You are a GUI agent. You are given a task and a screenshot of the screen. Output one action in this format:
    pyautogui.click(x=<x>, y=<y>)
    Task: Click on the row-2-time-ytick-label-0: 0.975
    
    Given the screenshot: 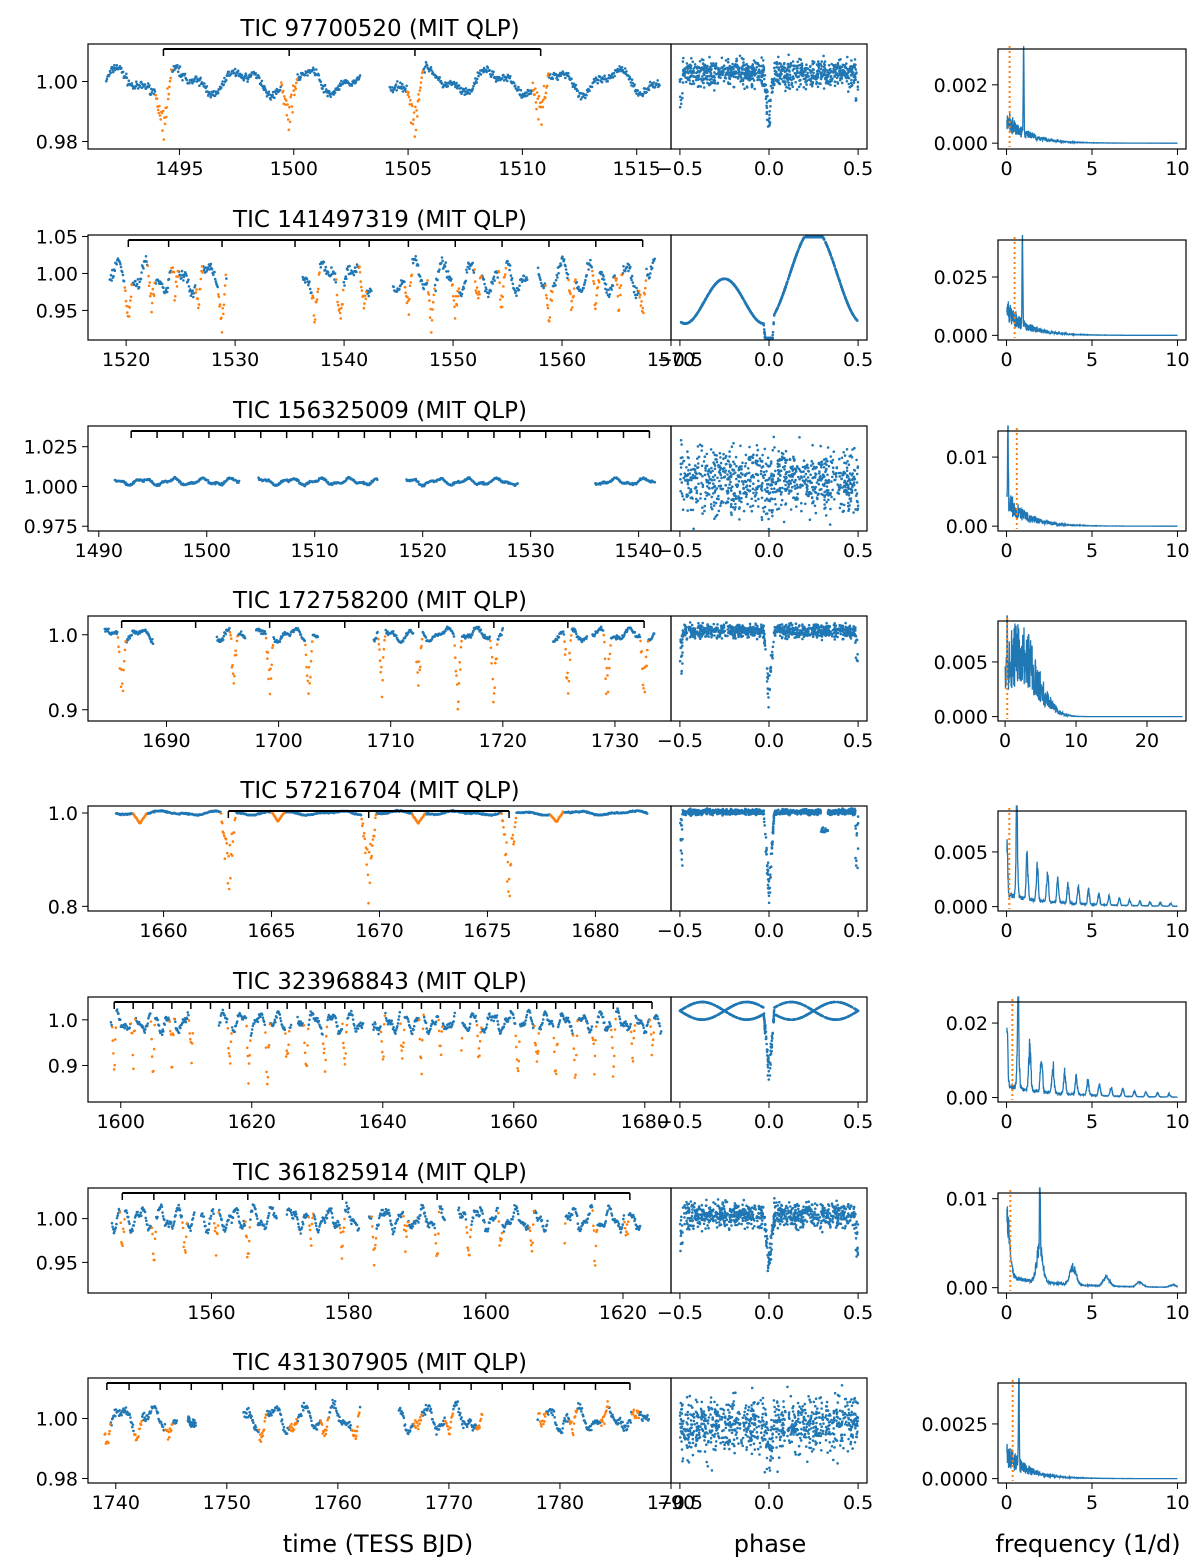 What is the action you would take?
    pyautogui.click(x=51, y=527)
    